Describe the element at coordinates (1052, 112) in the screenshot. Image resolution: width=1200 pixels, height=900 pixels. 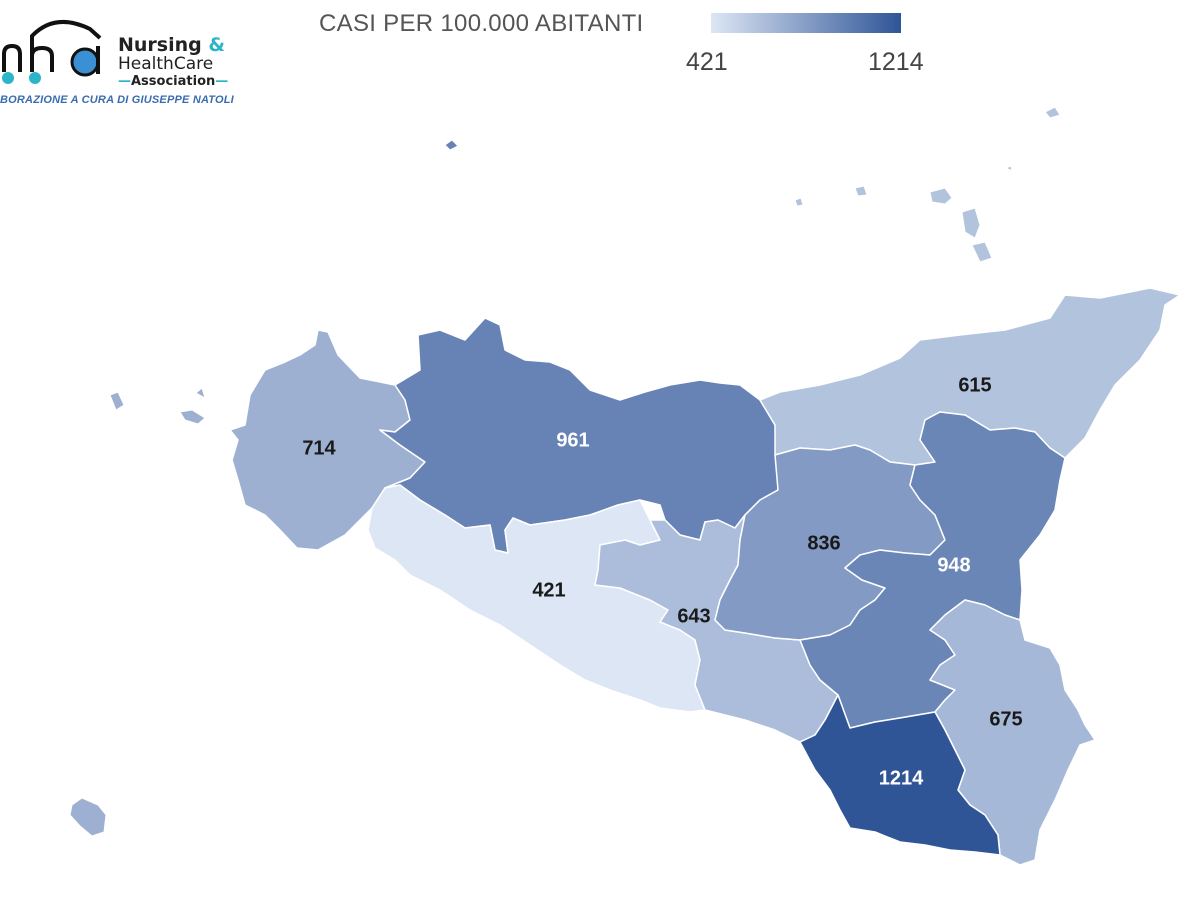
I see `island-stromboli` at that location.